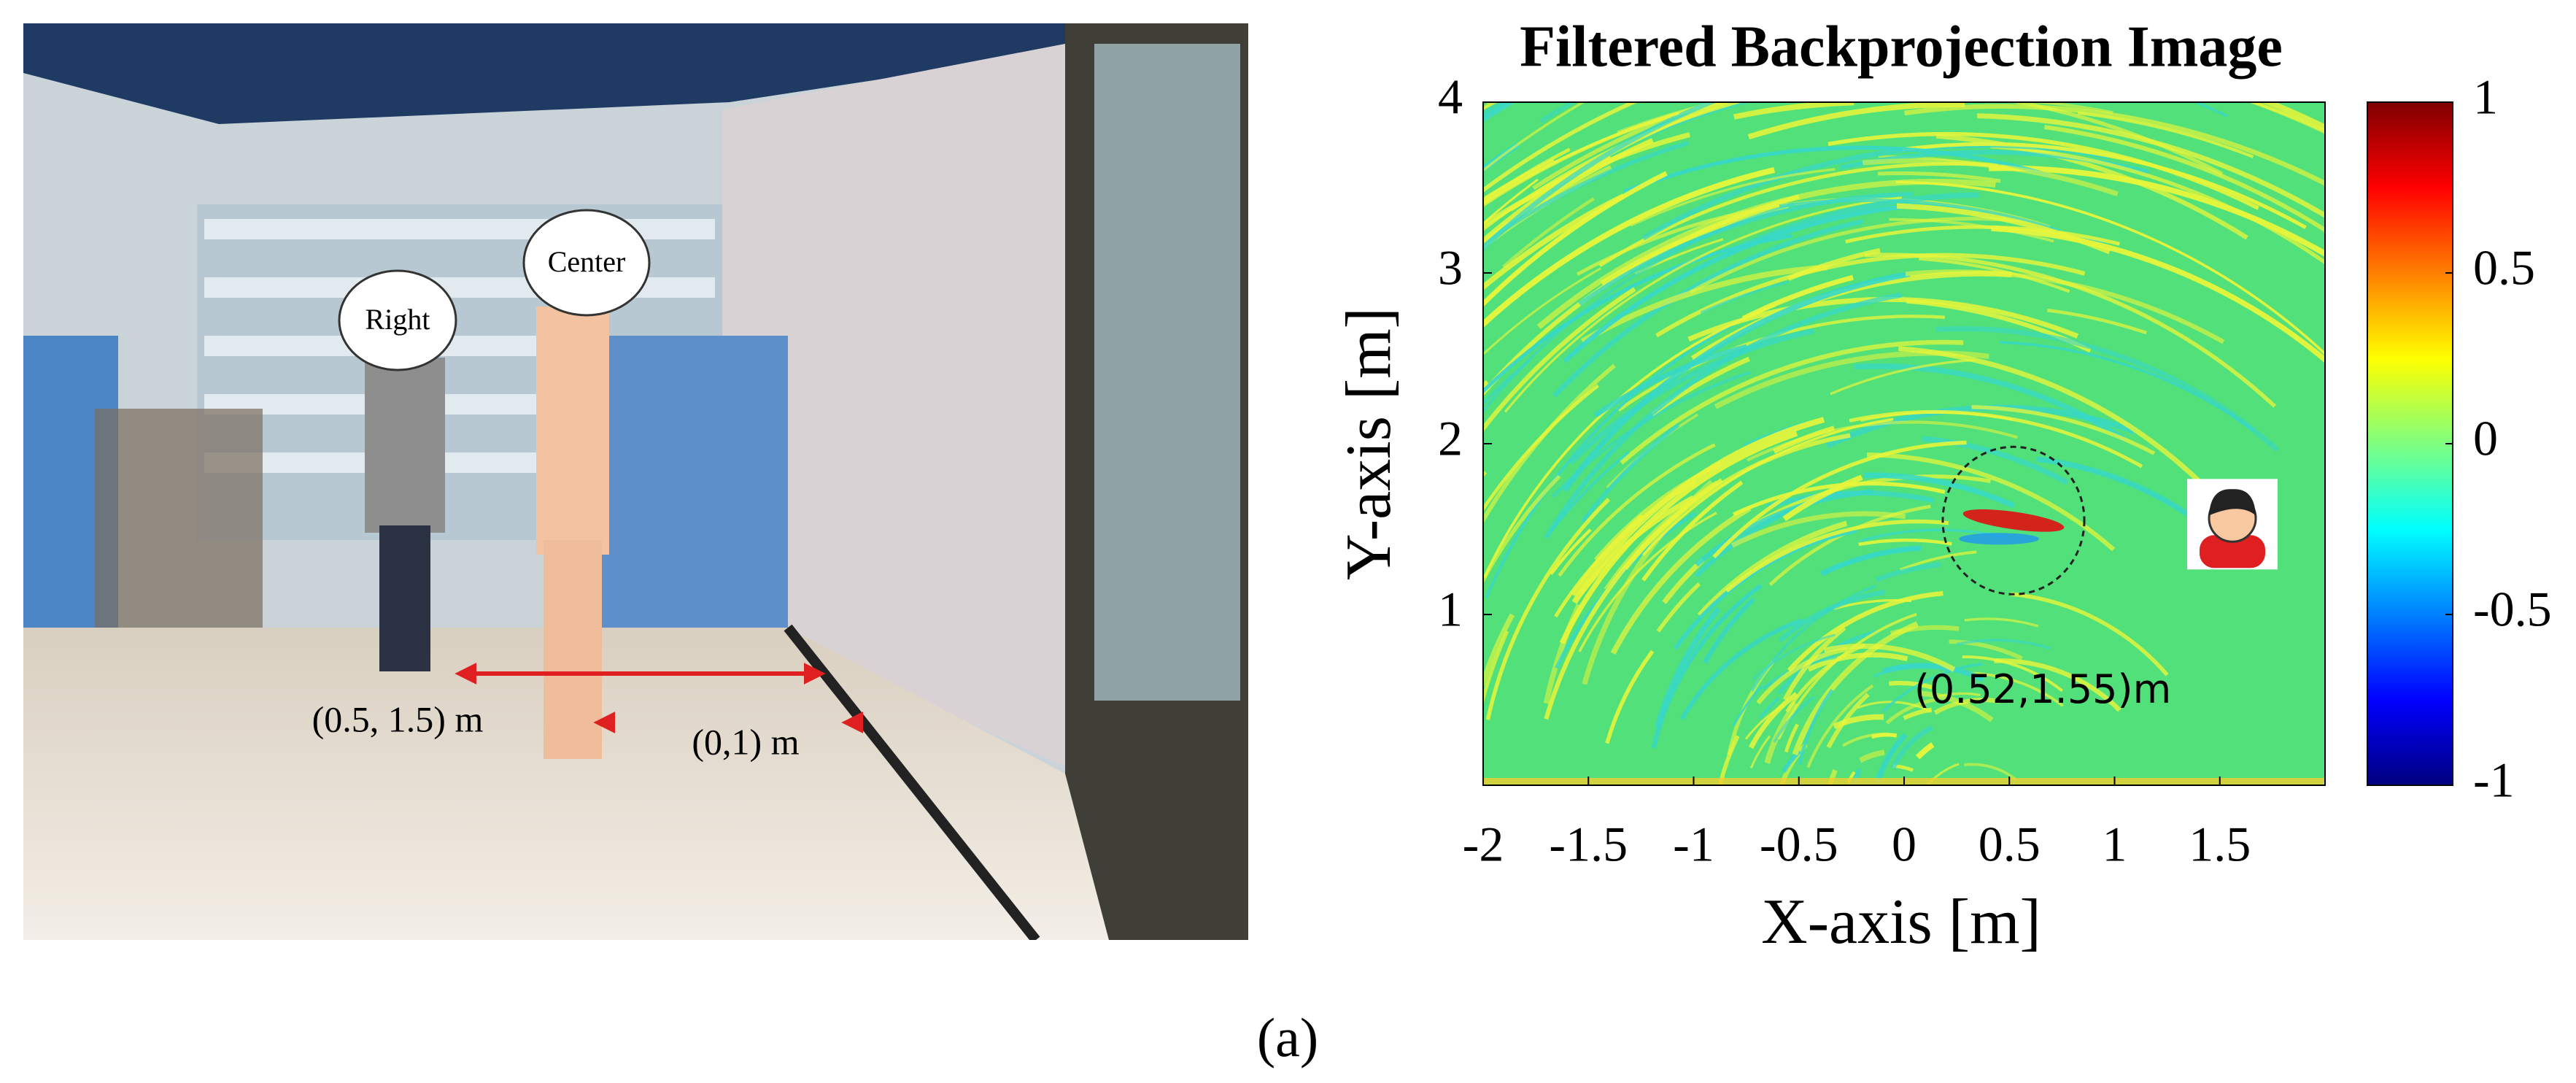 The width and height of the screenshot is (2576, 1083). Describe the element at coordinates (2512, 609) in the screenshot. I see `colorbar-tick-label: -0.5` at that location.